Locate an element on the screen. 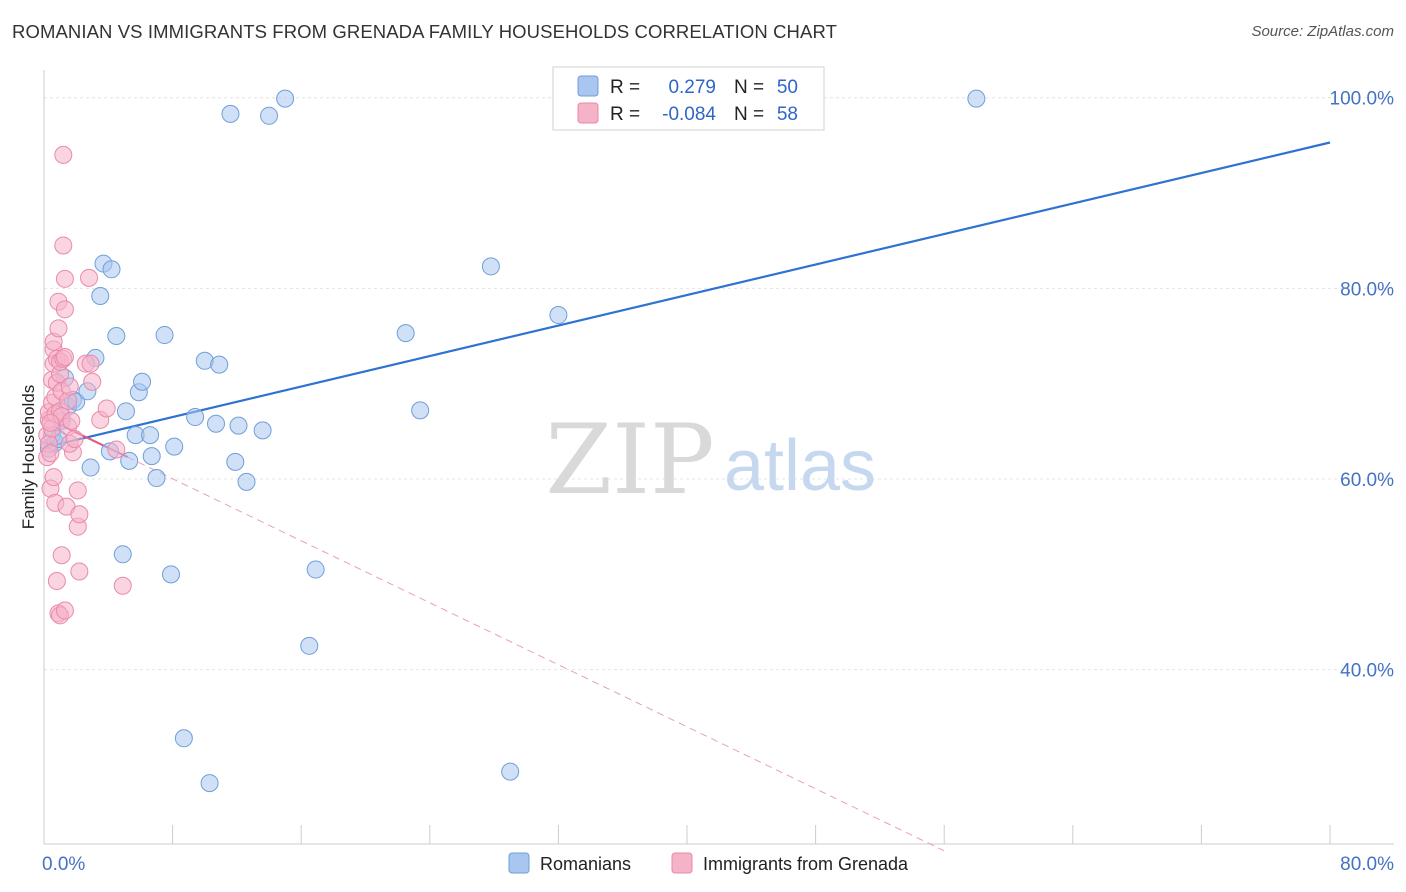  bottom-legend-swatch-romanians is located at coordinates (519, 863).